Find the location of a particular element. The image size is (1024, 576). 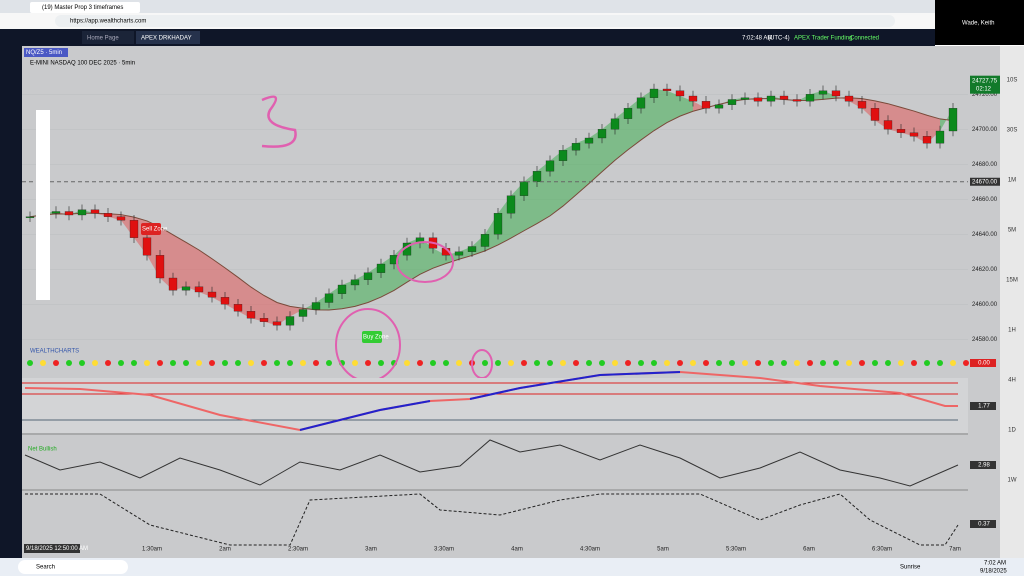

oscillator-line is located at coordinates (490, 401).